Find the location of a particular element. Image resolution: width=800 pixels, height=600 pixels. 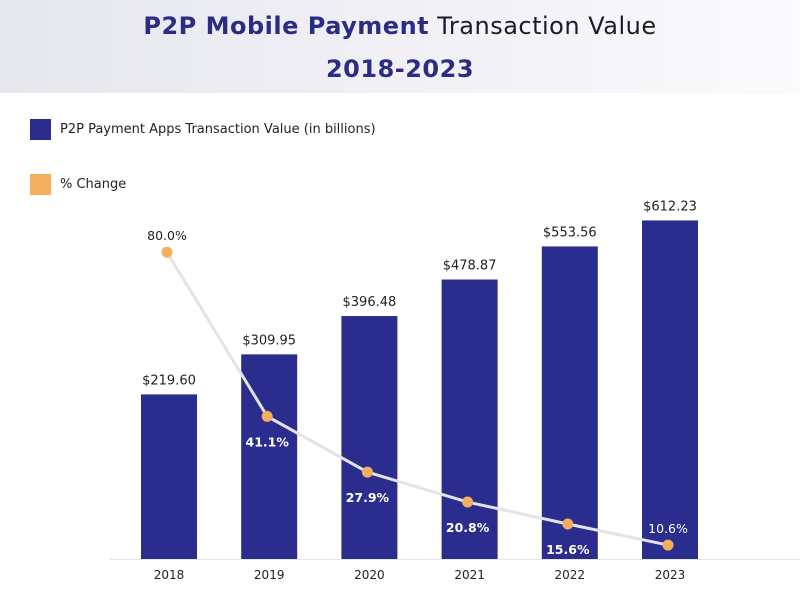

legend-swatch-line is located at coordinates (40, 184).